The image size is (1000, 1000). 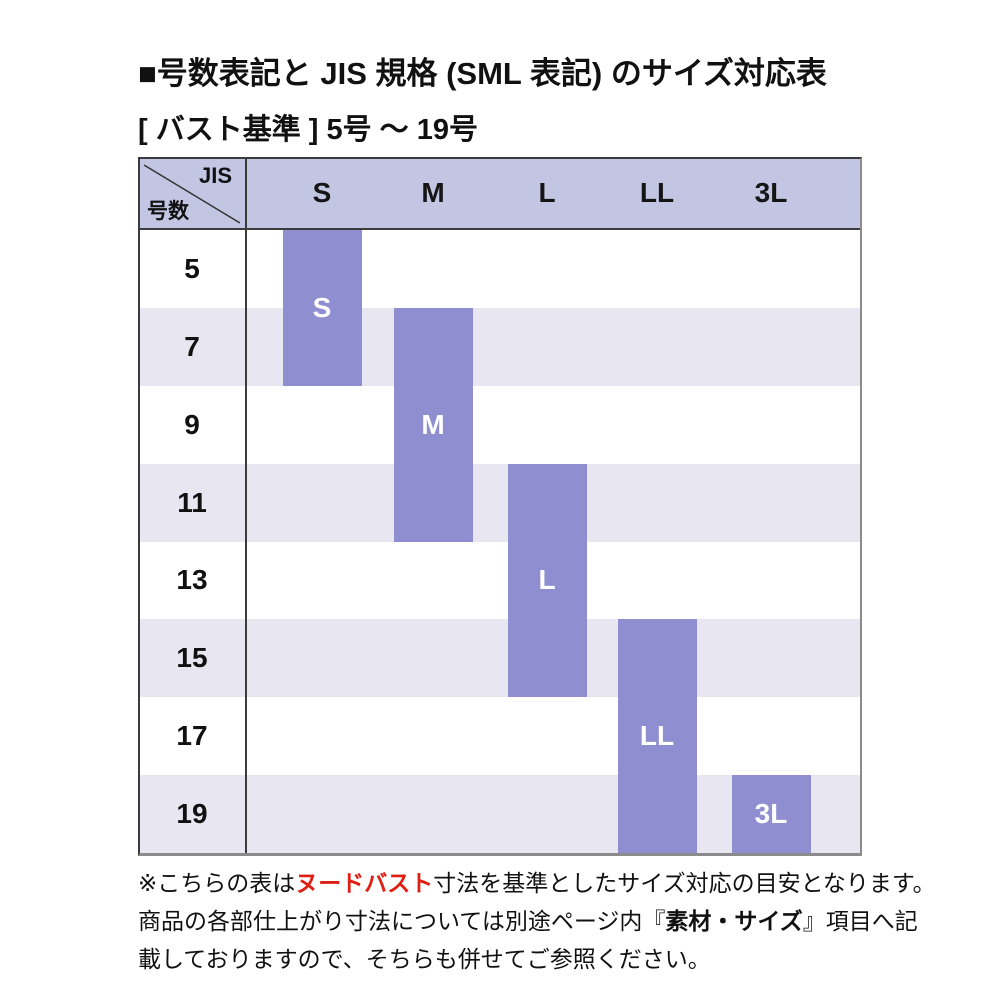 I want to click on size-bar-S: S, so click(x=322, y=308).